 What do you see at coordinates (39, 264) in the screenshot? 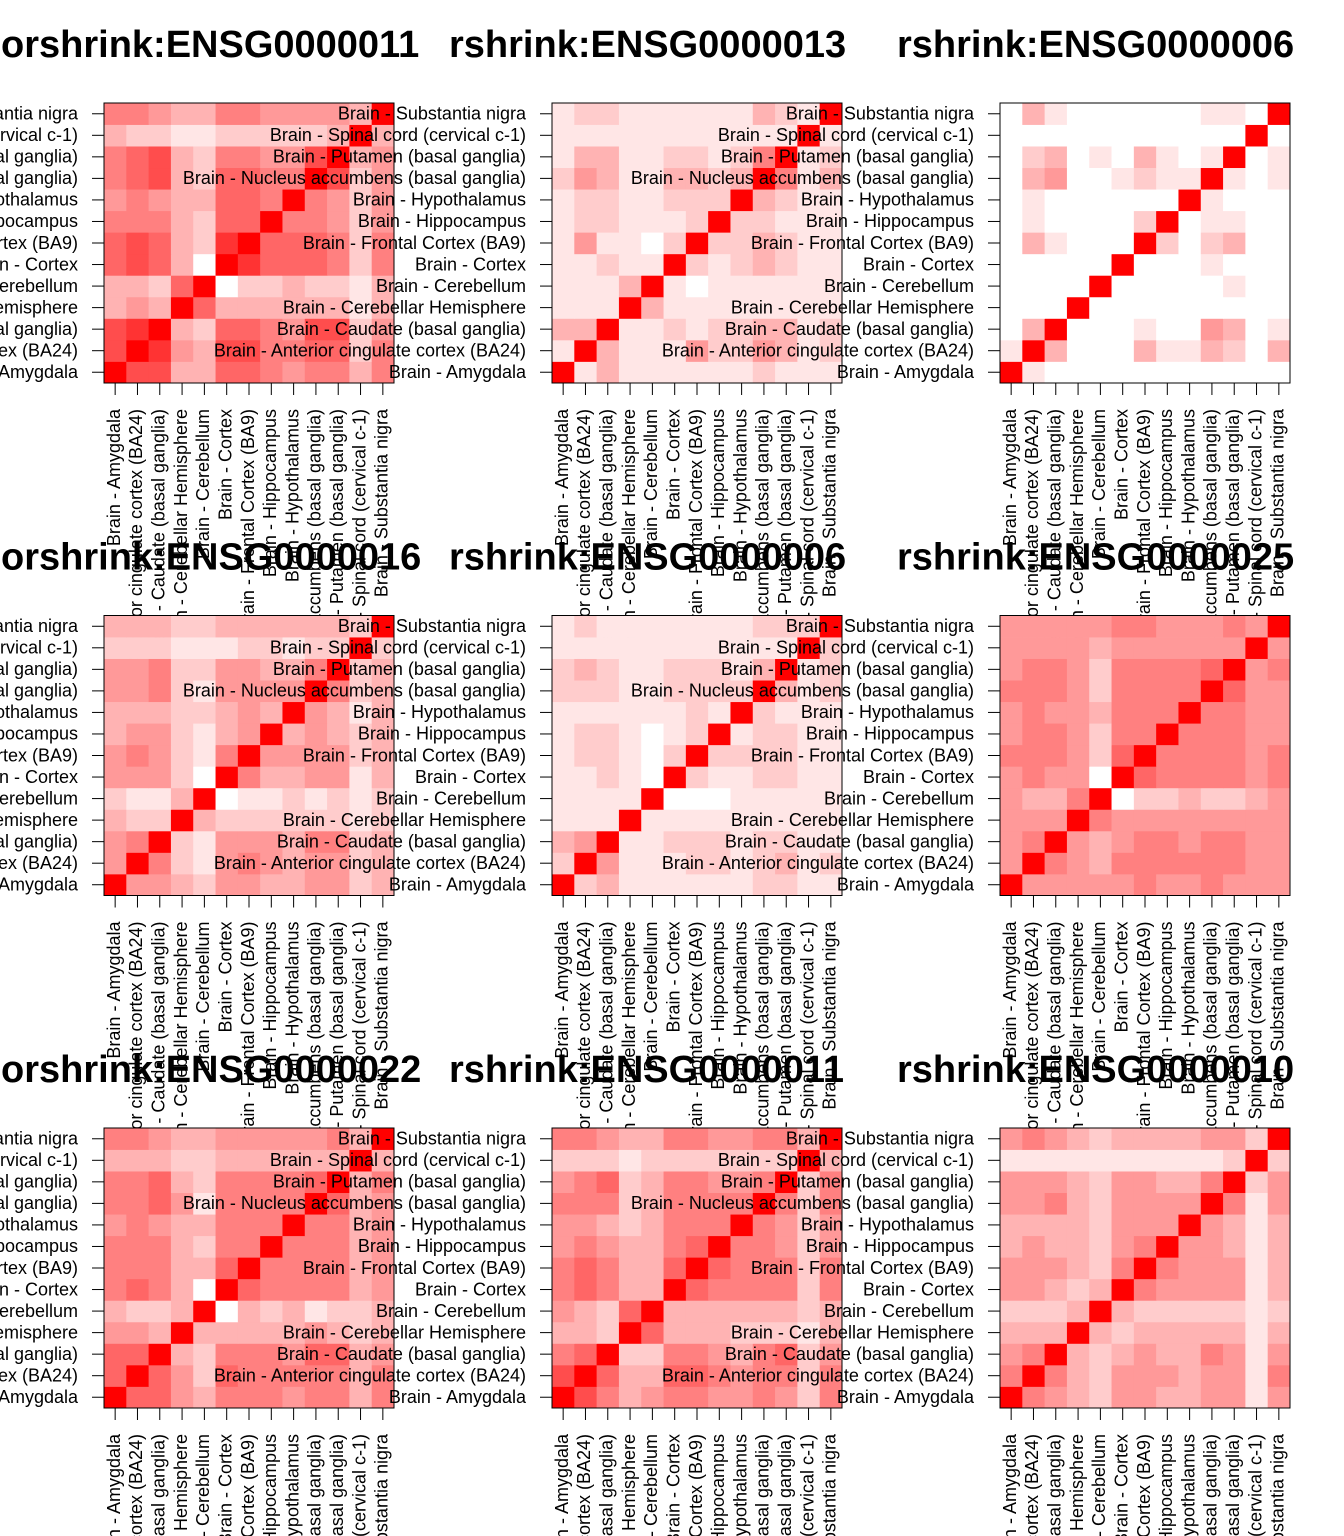
I see `y-tick-label: Brain - Cortex` at bounding box center [39, 264].